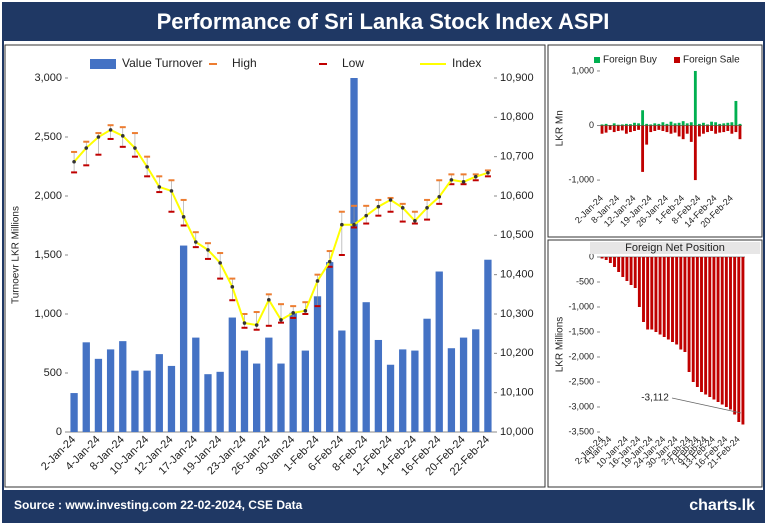 The image size is (767, 525). Describe the element at coordinates (706, 405) in the screenshot. I see `annotation-line` at that location.